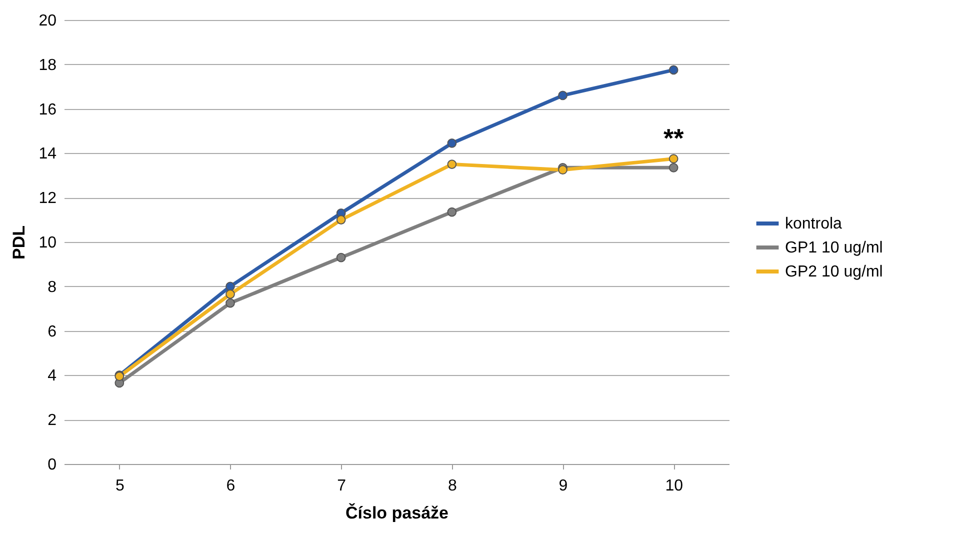 The height and width of the screenshot is (542, 974). What do you see at coordinates (563, 486) in the screenshot?
I see `x-tick-label: 9` at bounding box center [563, 486].